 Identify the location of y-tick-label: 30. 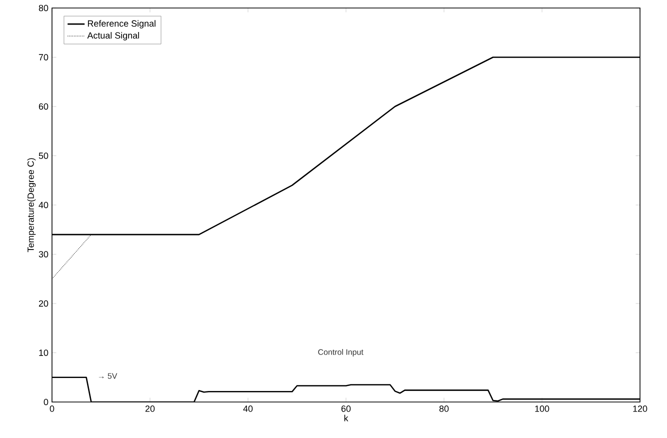
(43, 254).